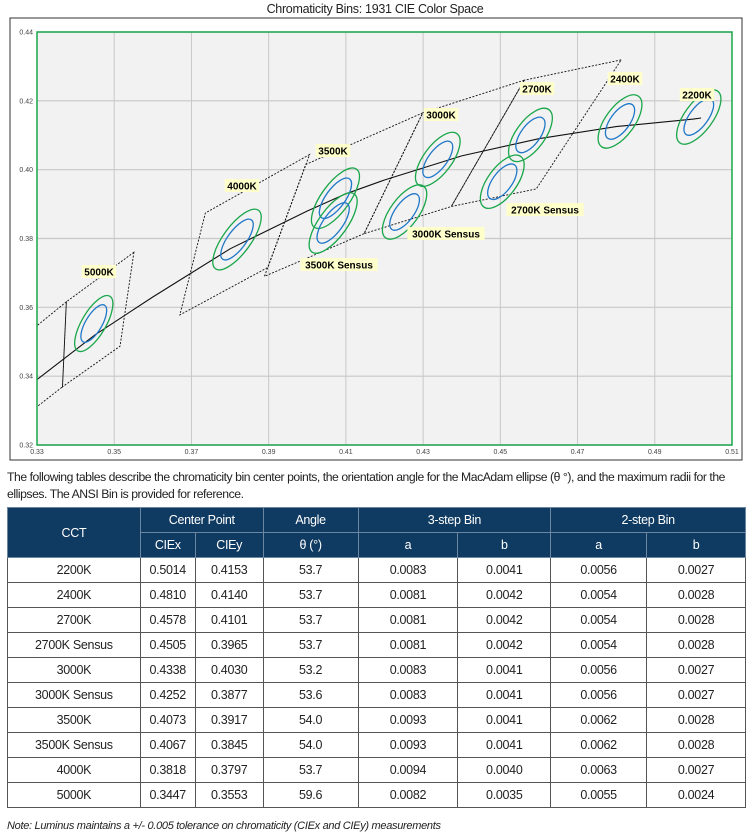  I want to click on bin-label: 2700K Sensus, so click(545, 211).